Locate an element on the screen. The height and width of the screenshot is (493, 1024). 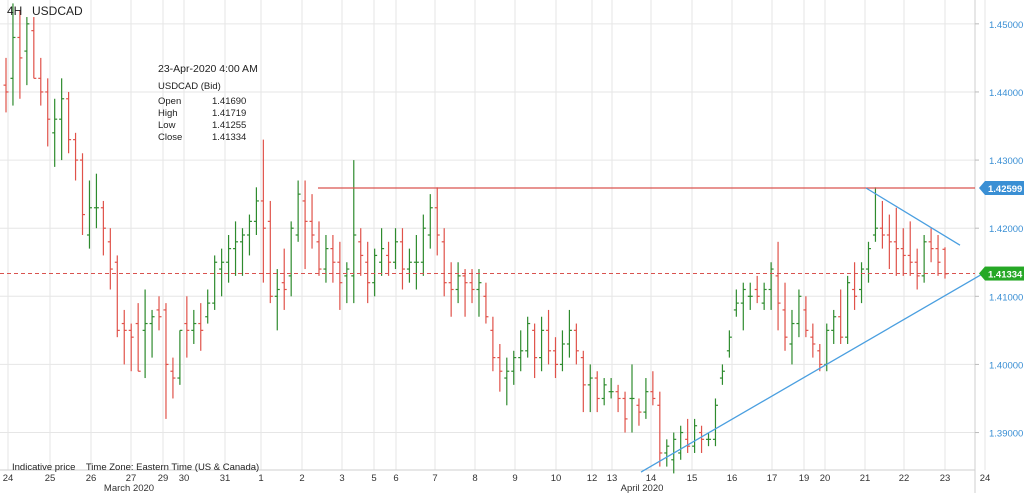
indicative-price-label: Indicative price is located at coordinates (44, 467).